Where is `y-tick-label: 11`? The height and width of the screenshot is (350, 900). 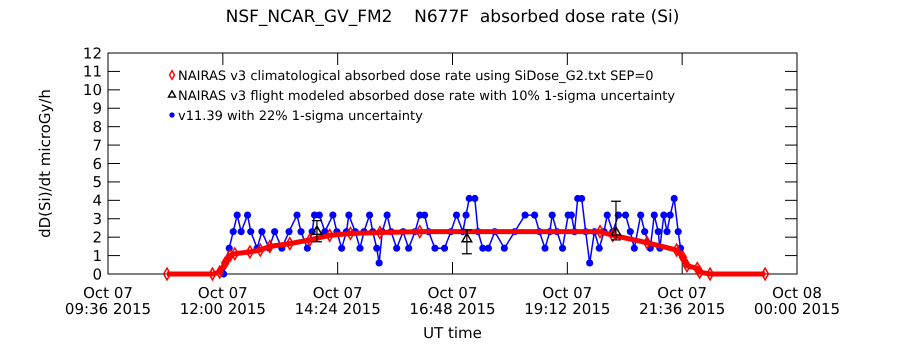 y-tick-label: 11 is located at coordinates (92, 71).